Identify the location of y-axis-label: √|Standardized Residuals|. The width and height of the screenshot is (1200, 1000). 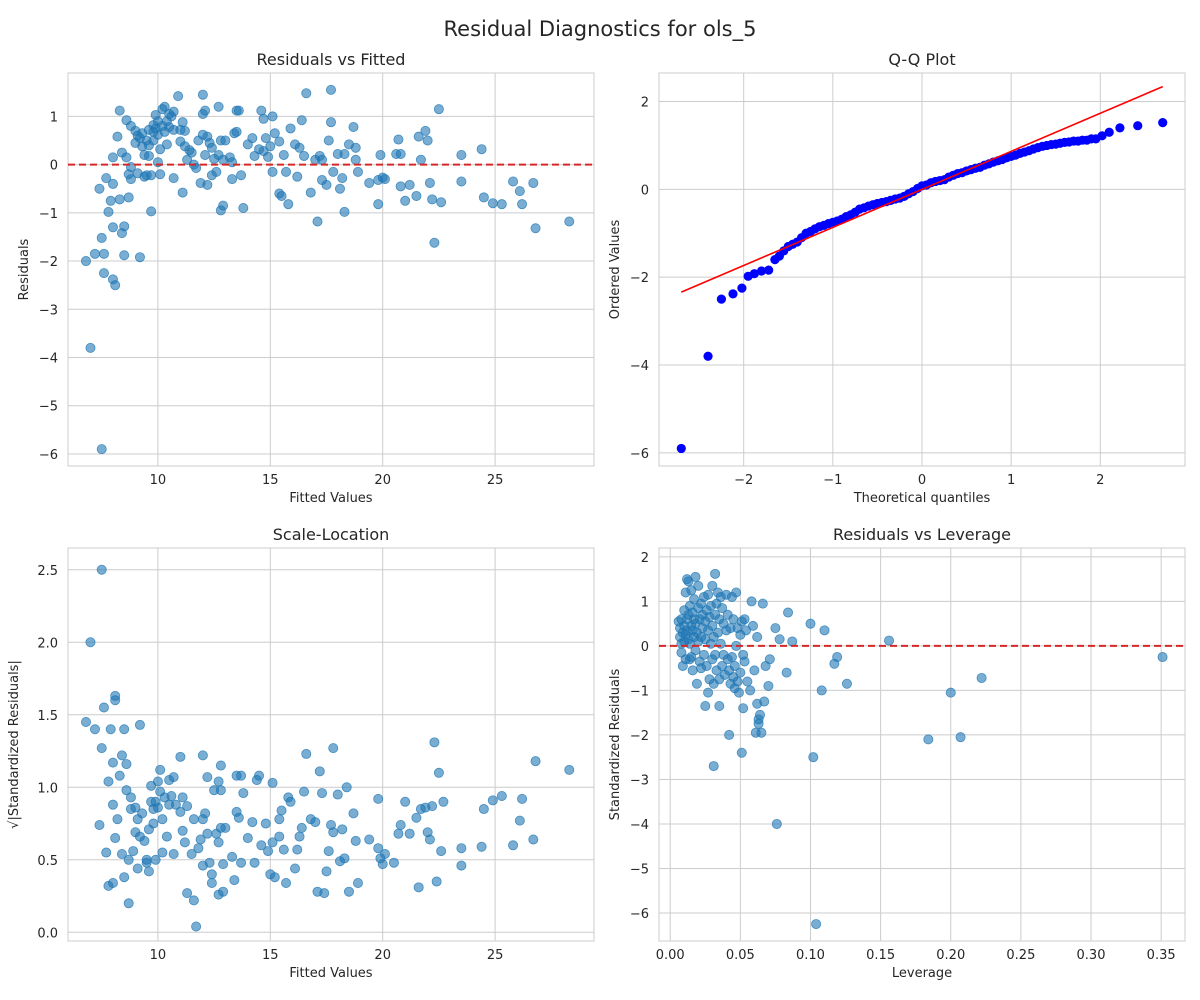
(14, 744).